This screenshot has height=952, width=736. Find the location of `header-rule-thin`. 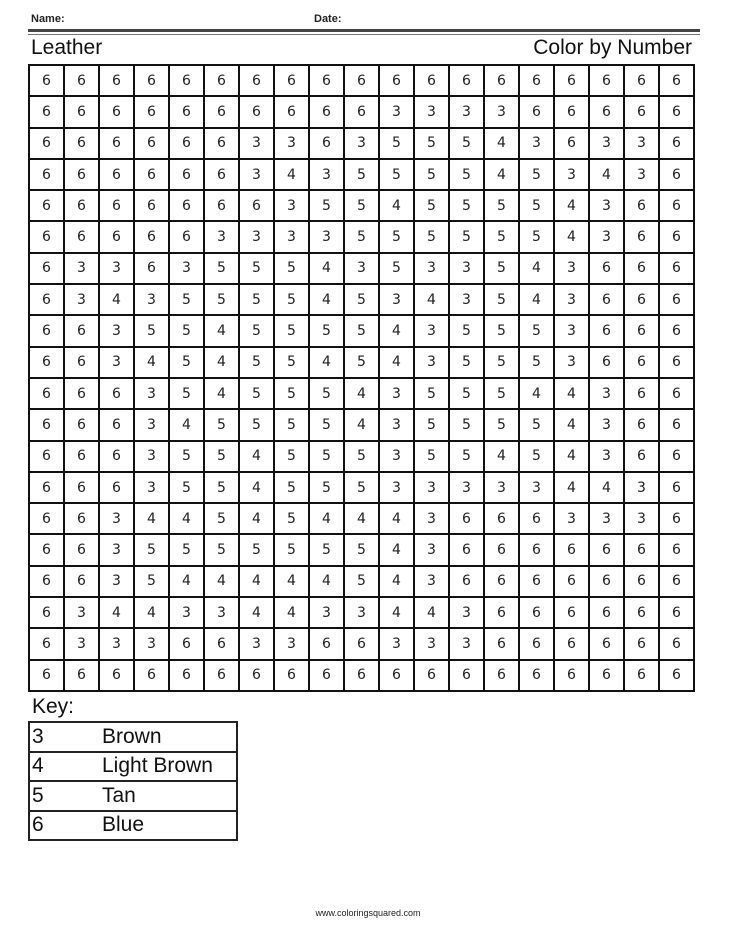

header-rule-thin is located at coordinates (364, 34).